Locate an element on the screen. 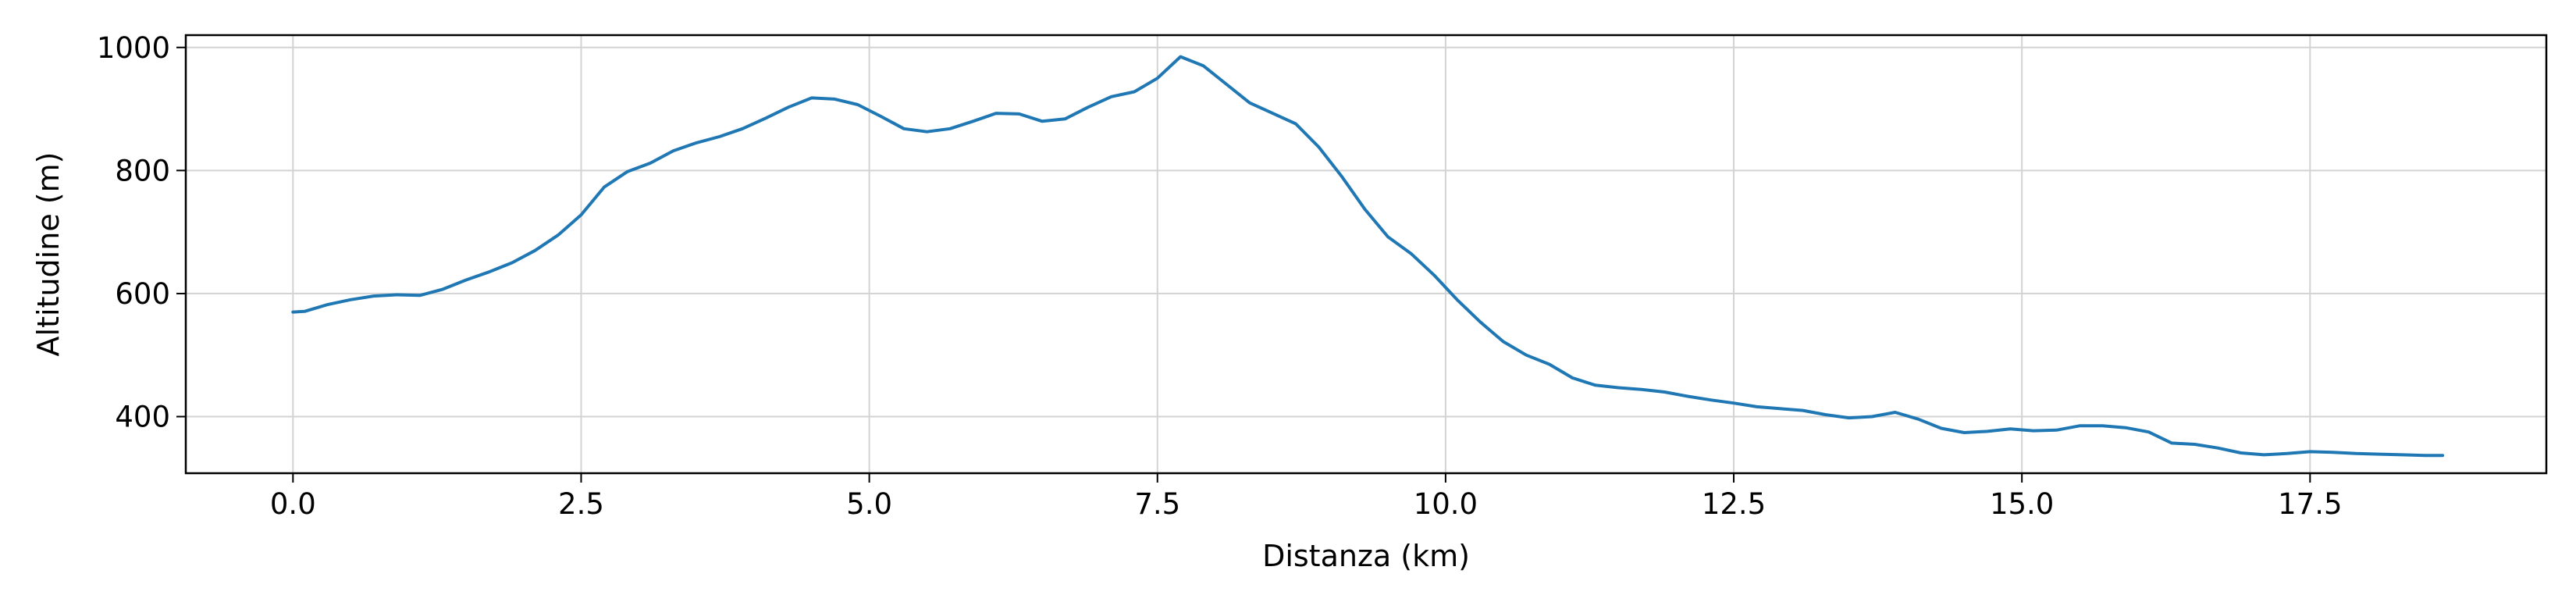 The height and width of the screenshot is (613, 2576). y-tick-label: 600 is located at coordinates (142, 294).